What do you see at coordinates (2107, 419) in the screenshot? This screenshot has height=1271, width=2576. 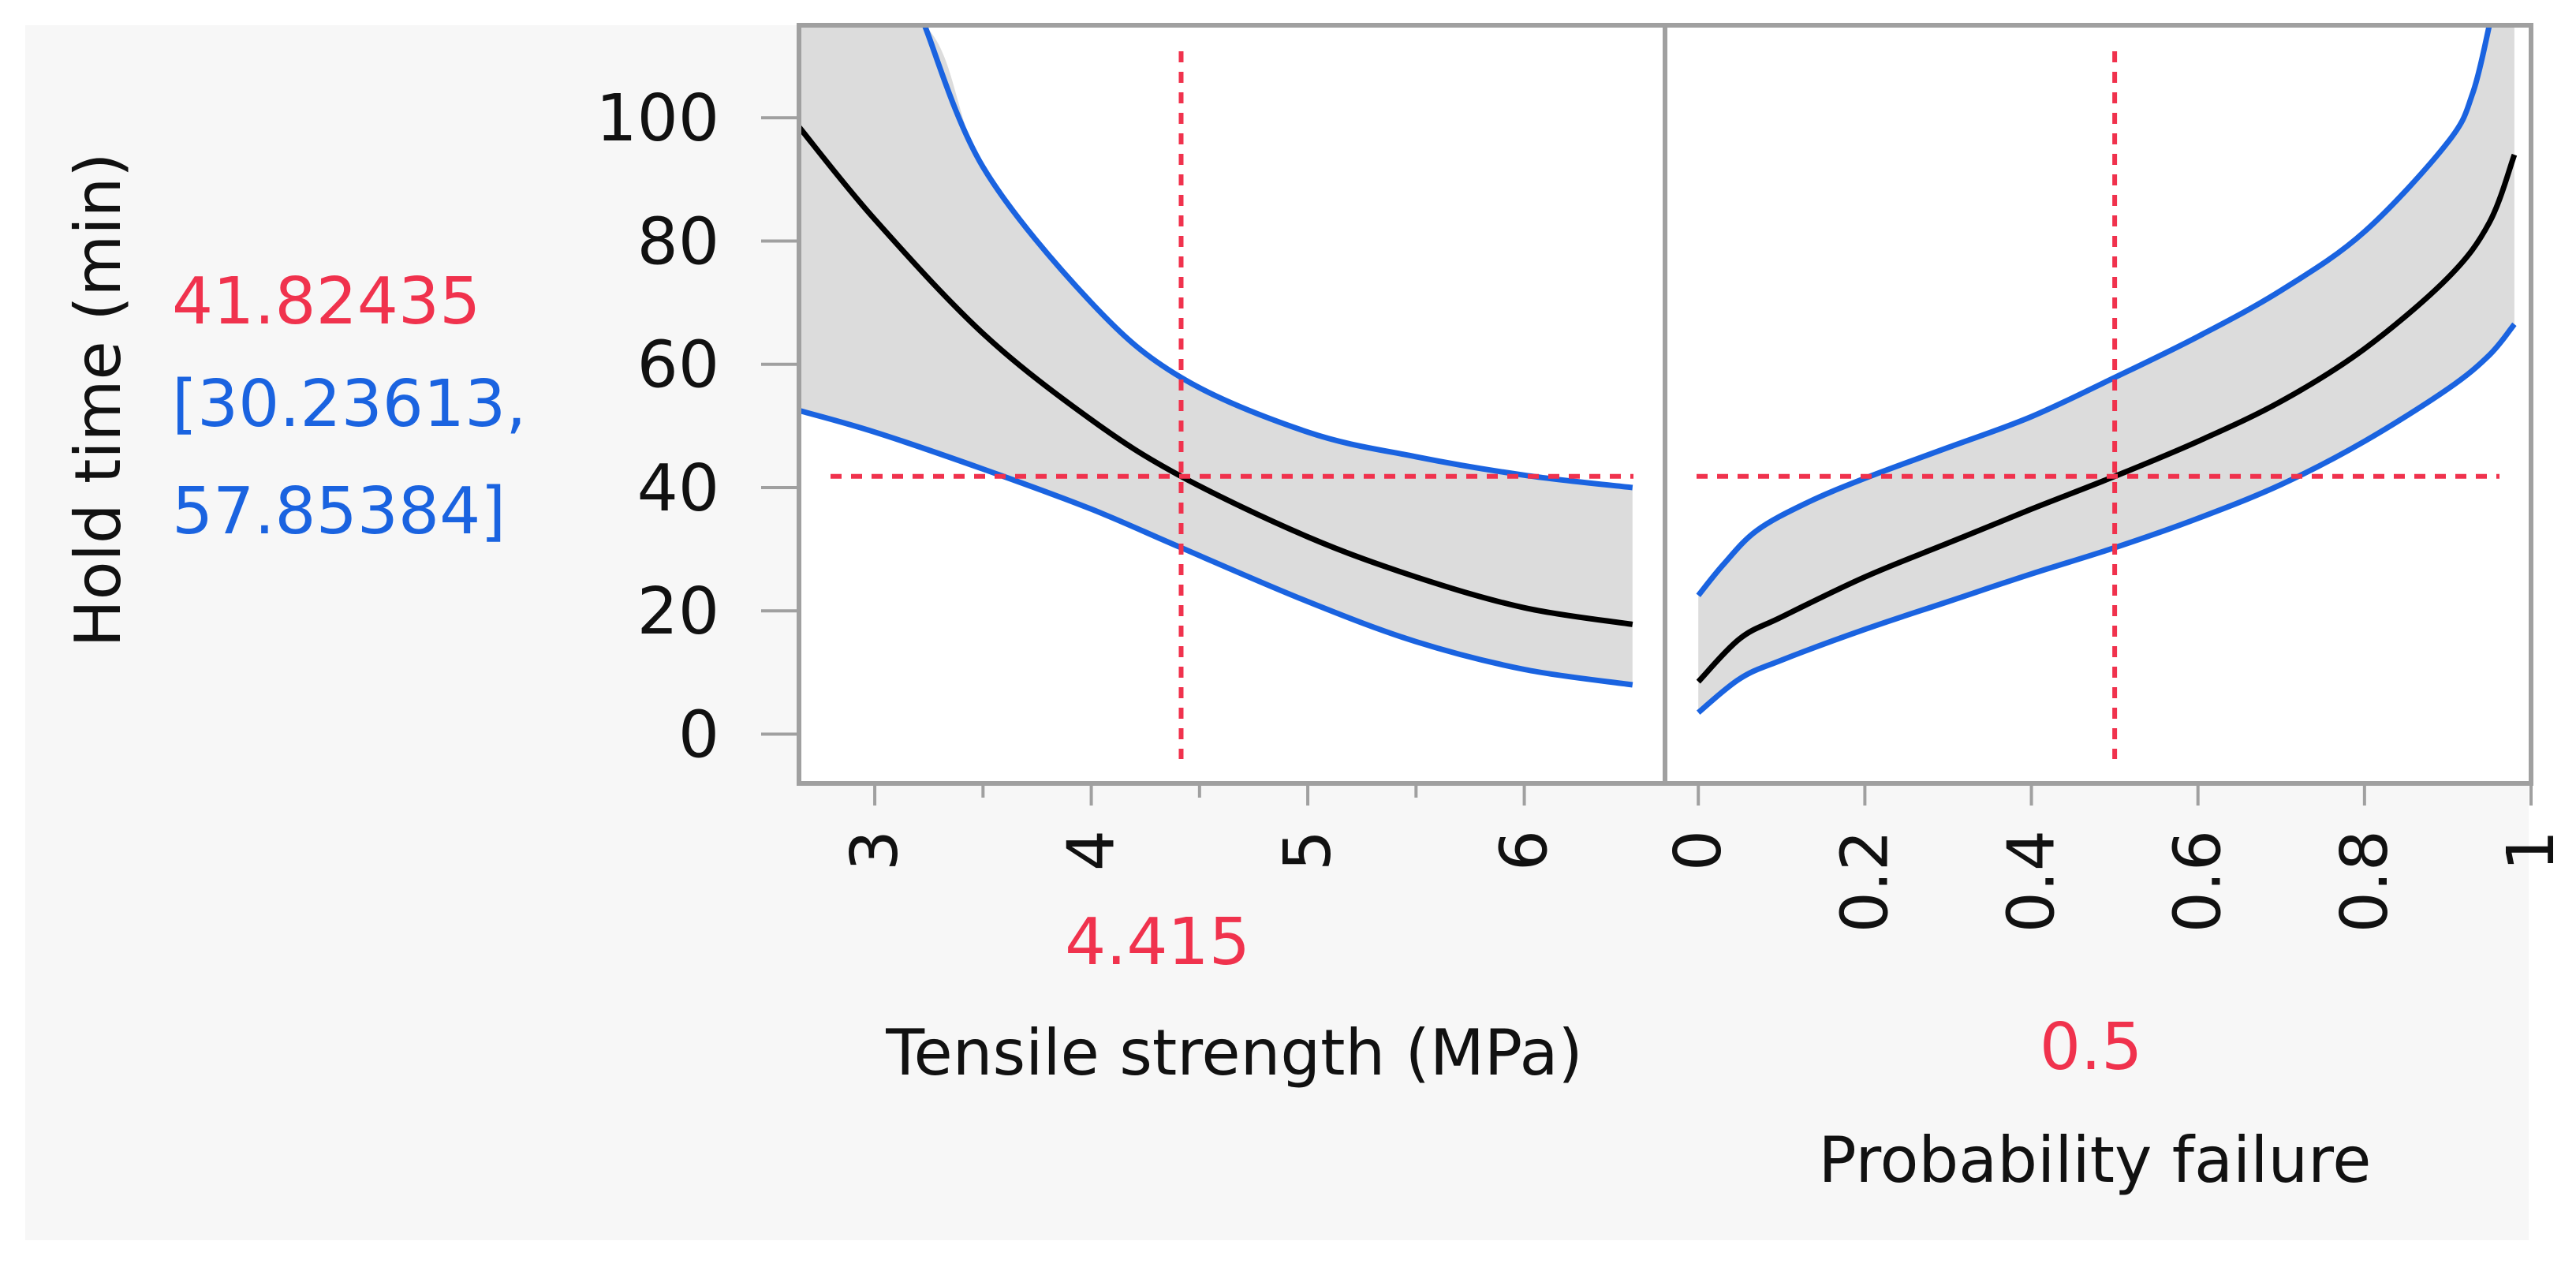 I see `panel-2-prediction-line` at bounding box center [2107, 419].